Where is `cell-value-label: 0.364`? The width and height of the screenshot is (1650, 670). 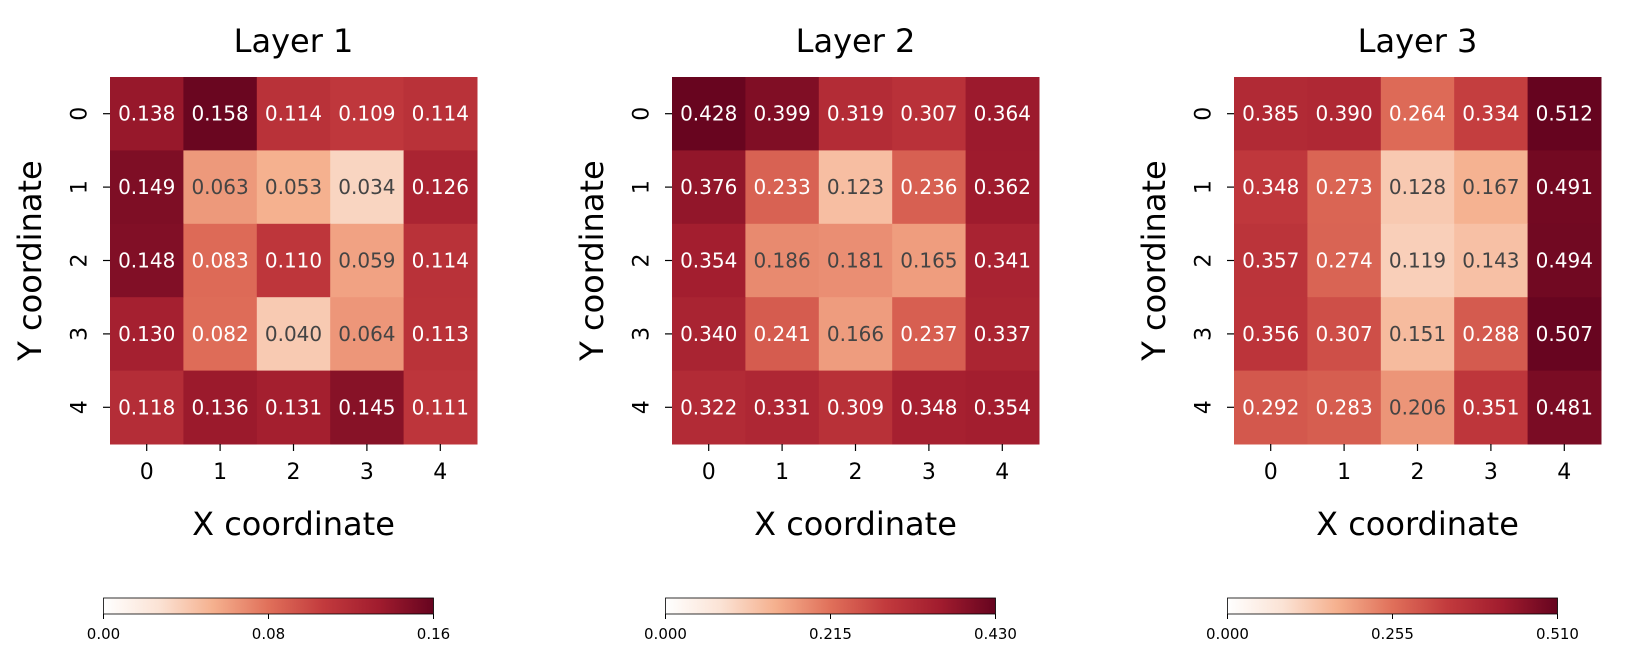
cell-value-label: 0.364 is located at coordinates (1002, 114).